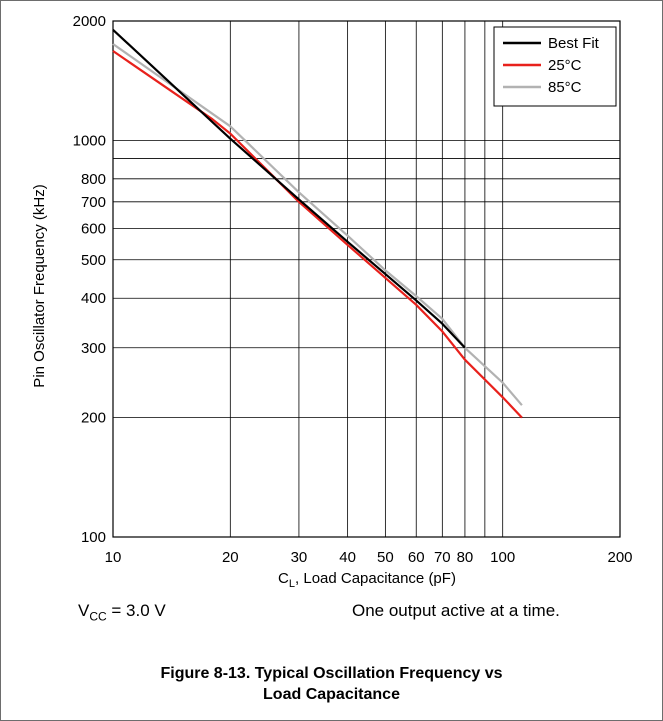 The height and width of the screenshot is (721, 663). What do you see at coordinates (93, 418) in the screenshot?
I see `y-tick-label: 200` at bounding box center [93, 418].